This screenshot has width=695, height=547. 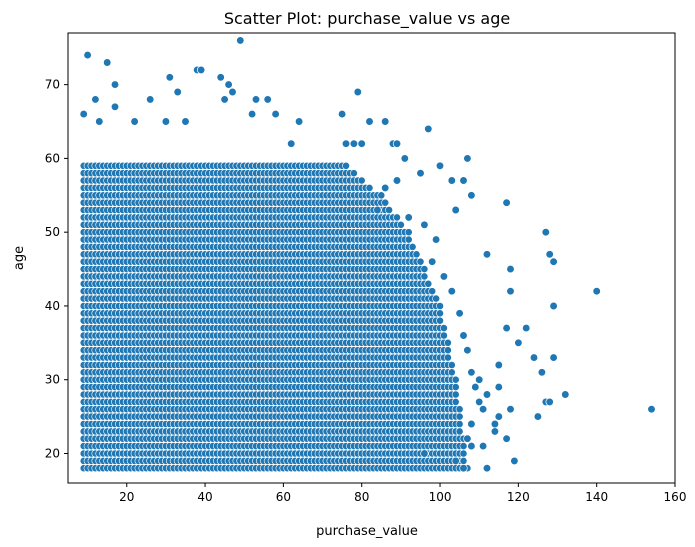 What do you see at coordinates (126, 497) in the screenshot?
I see `x-tick-label: 20` at bounding box center [126, 497].